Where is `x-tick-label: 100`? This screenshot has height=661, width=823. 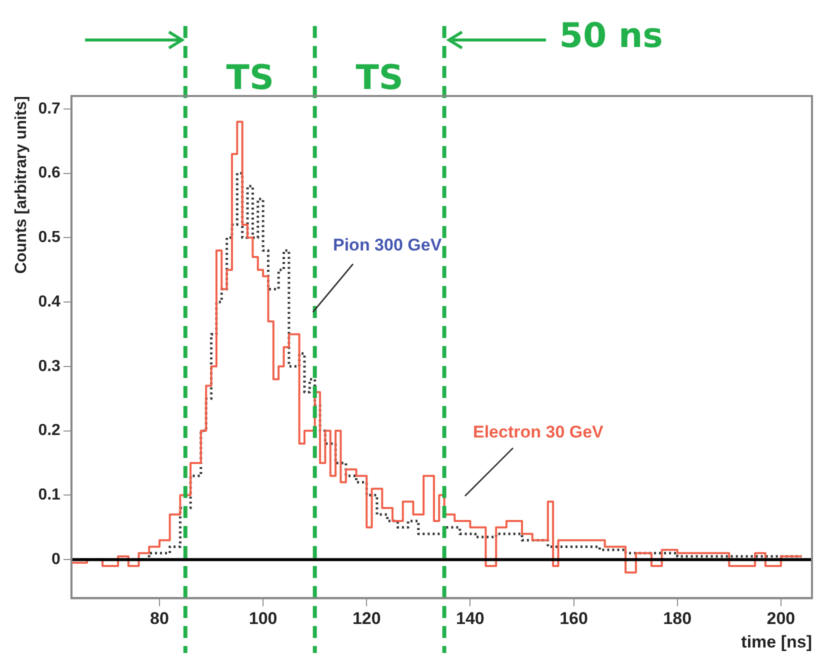
x-tick-label: 100 is located at coordinates (263, 618).